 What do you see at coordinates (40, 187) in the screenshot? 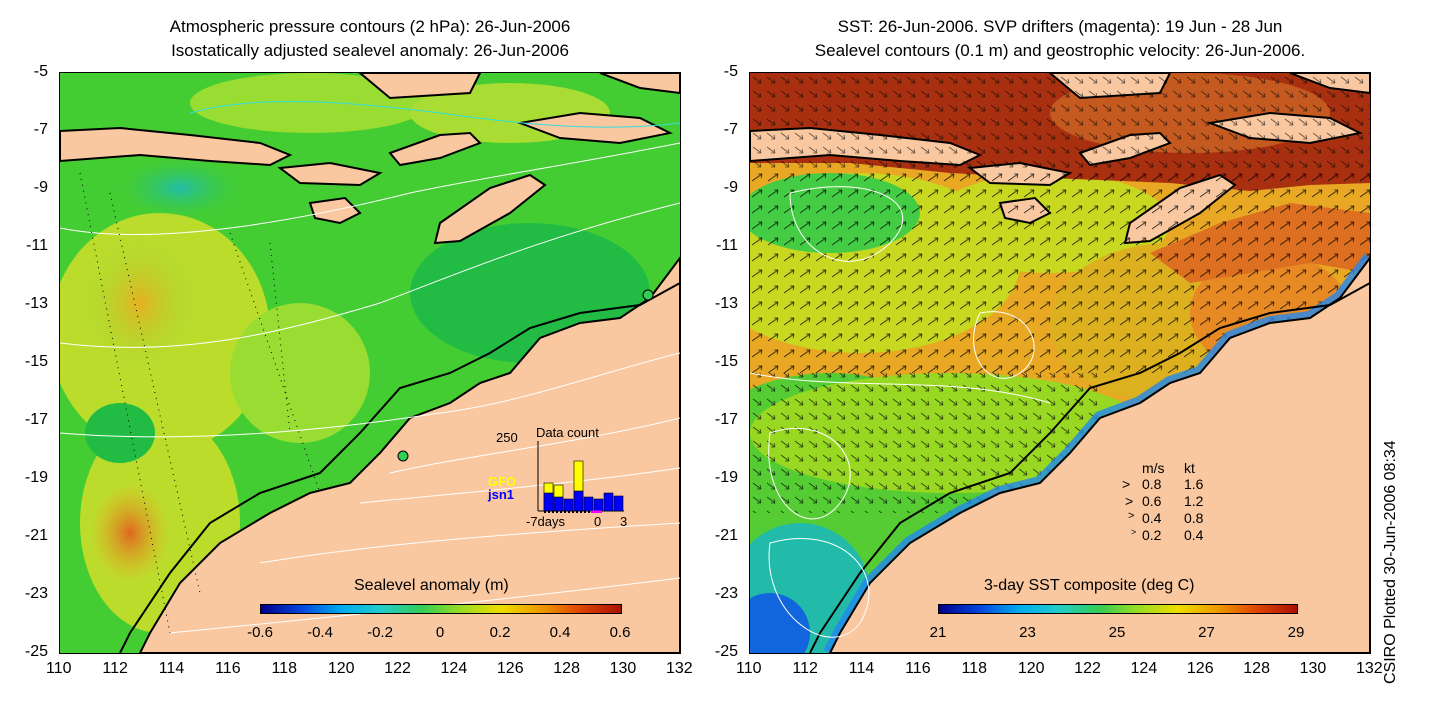
I see `left-y-tick-label: -9` at bounding box center [40, 187].